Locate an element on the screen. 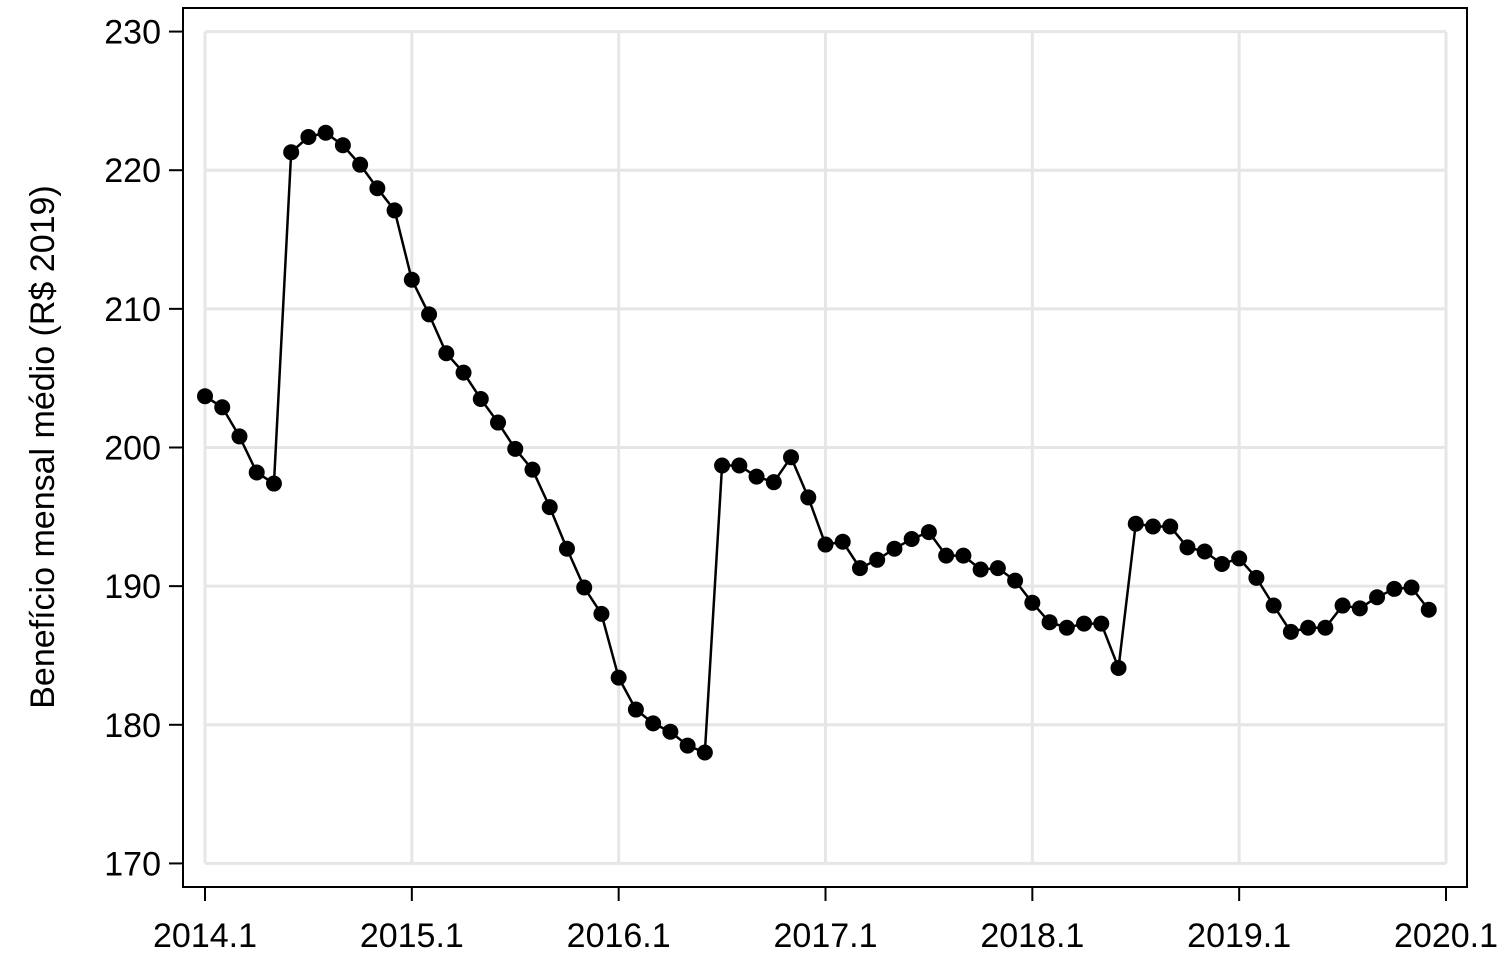  y-tick-label: 180 is located at coordinates (132, 726).